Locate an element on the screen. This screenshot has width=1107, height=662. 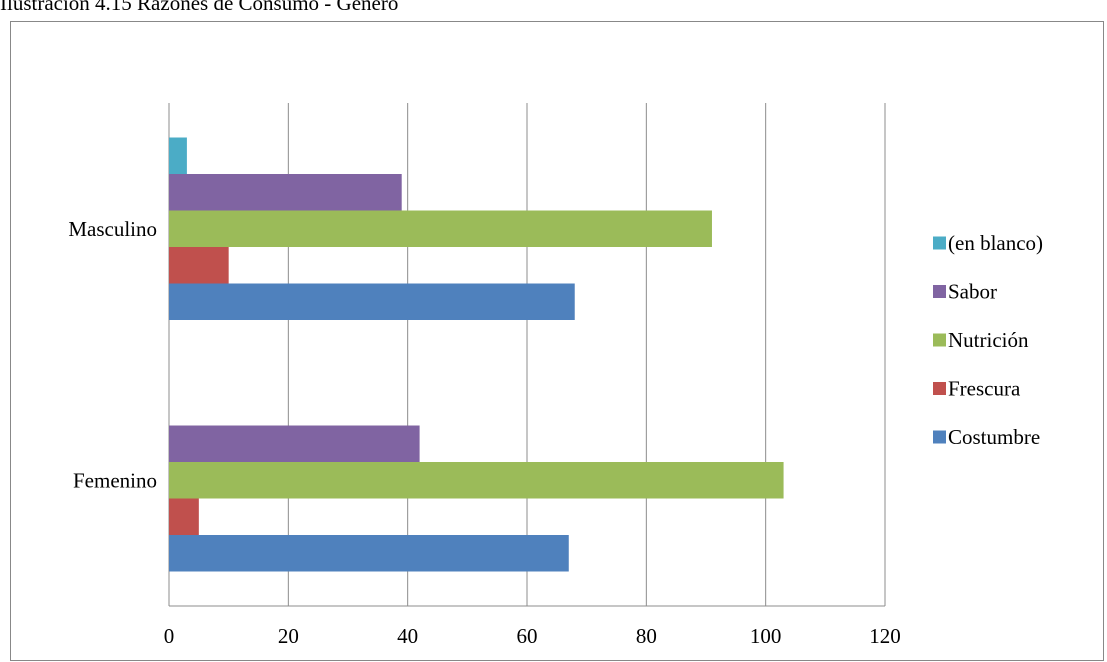
x-axis-tick-labels: 0 20 40 60 80 100 120 is located at coordinates (532, 636).